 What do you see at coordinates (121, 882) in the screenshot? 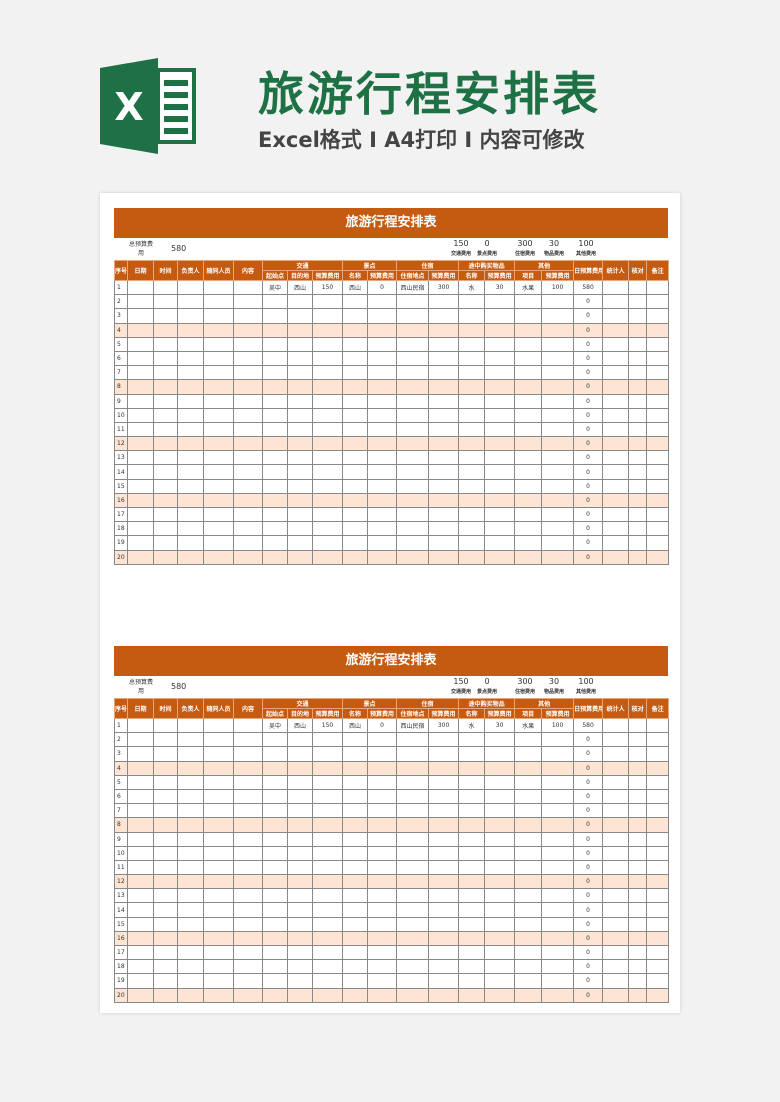
I see `table-cell: 12` at bounding box center [121, 882].